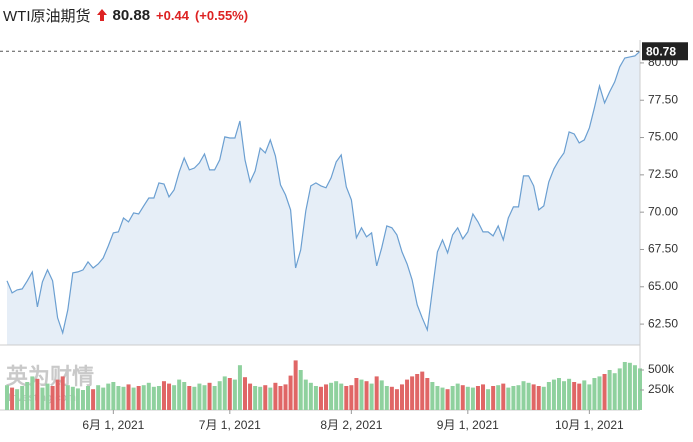 Image resolution: width=693 pixels, height=442 pixels. What do you see at coordinates (101, 15) in the screenshot?
I see `up-arrow` at bounding box center [101, 15].